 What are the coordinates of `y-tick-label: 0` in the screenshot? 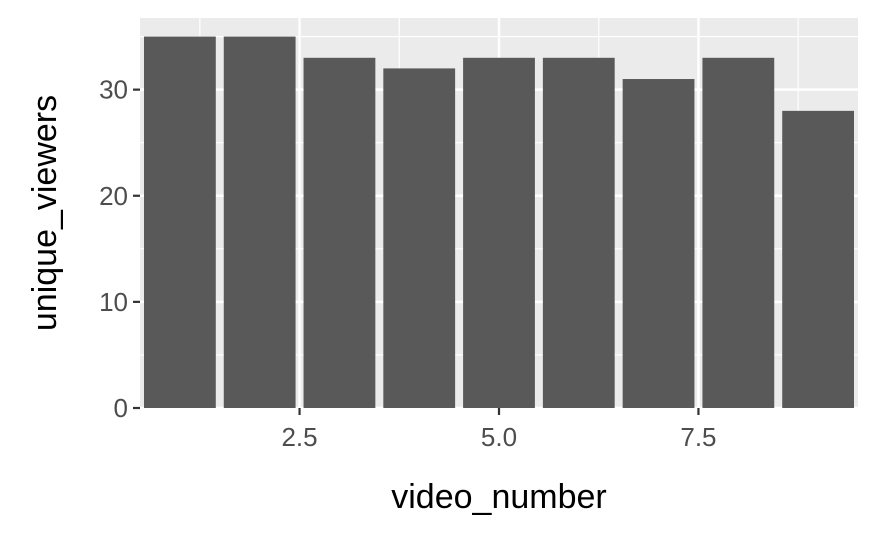 It's located at (121, 408).